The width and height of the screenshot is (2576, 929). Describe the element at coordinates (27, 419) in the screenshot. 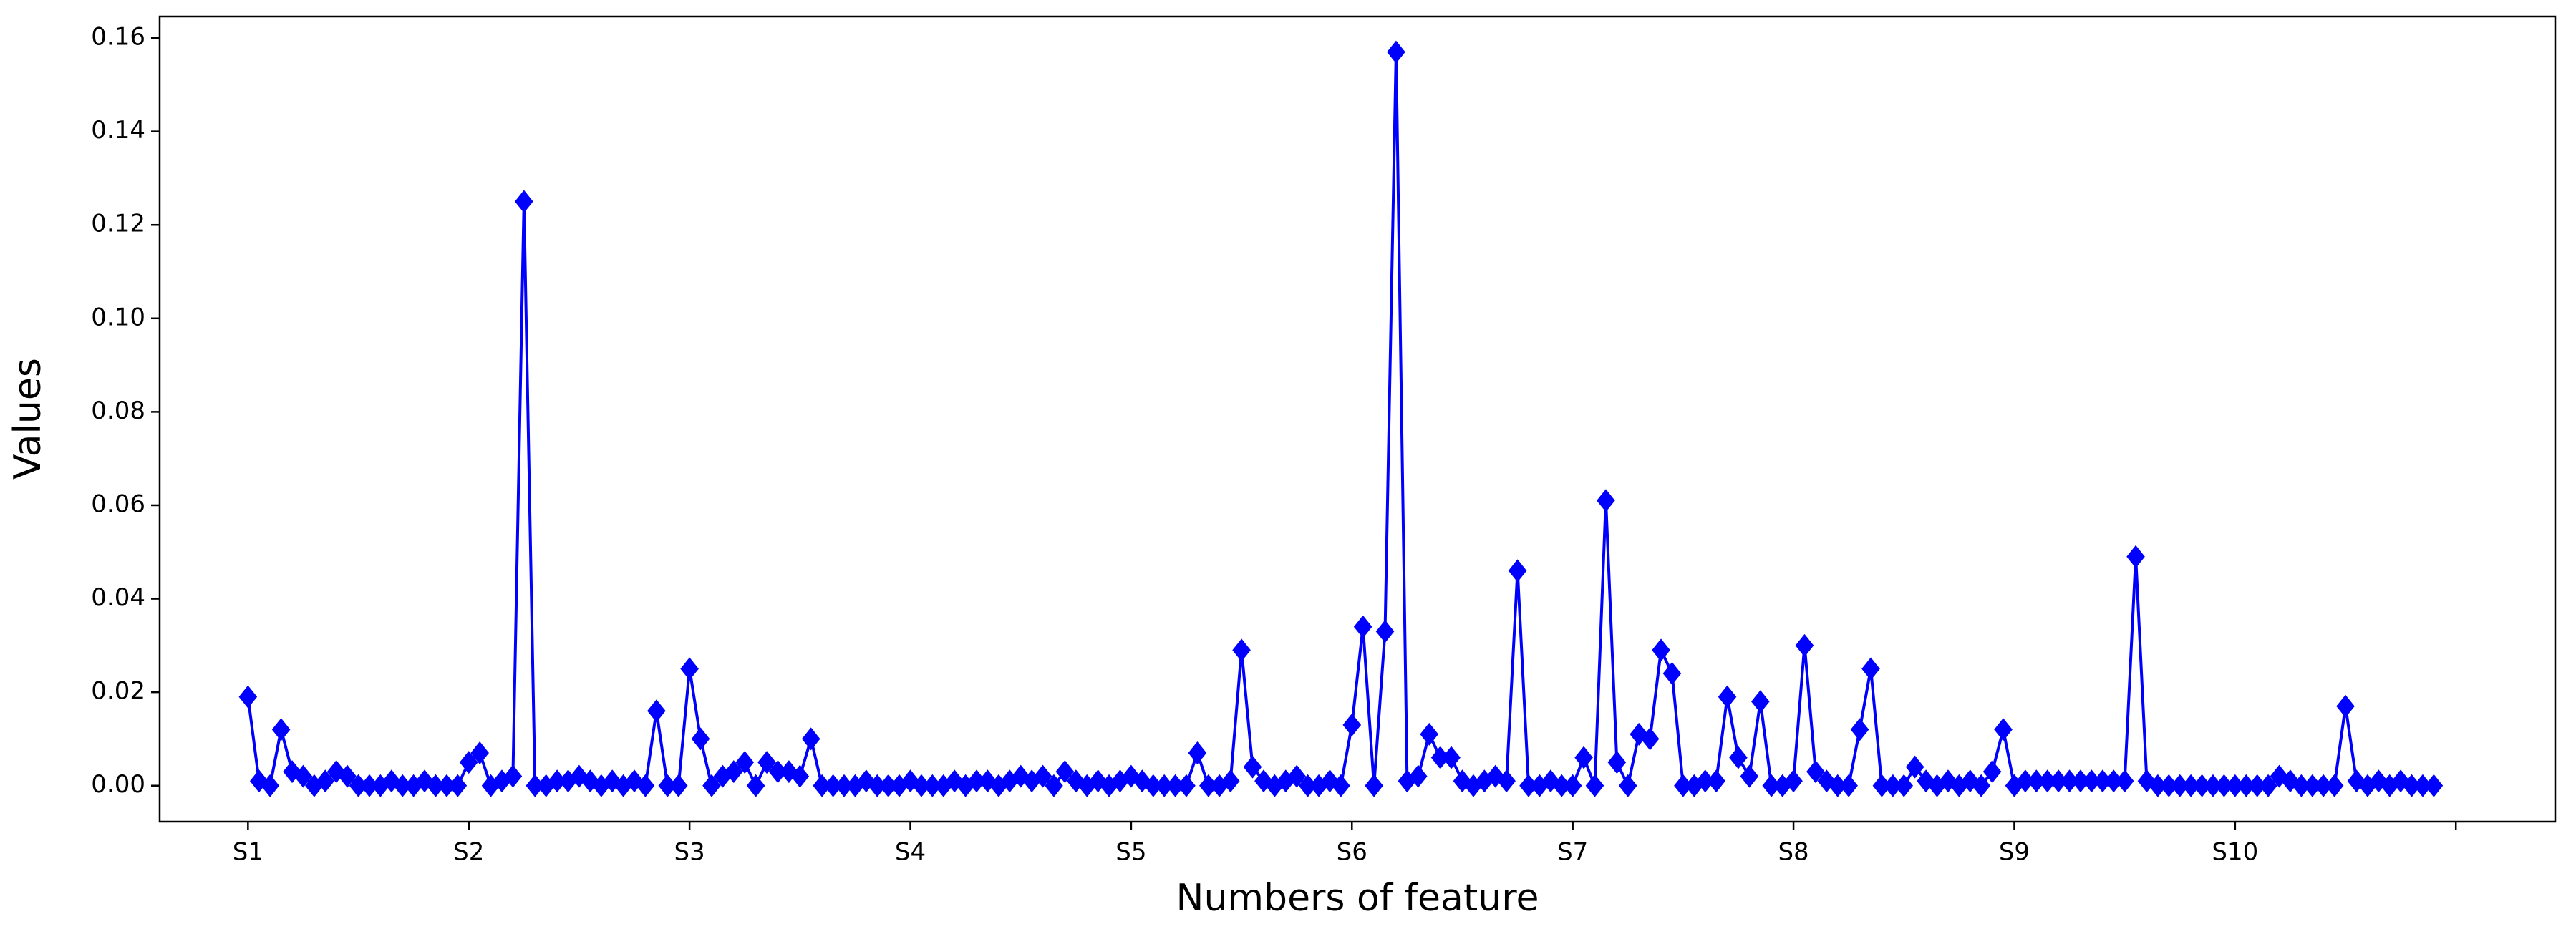

I see `y-axis-label: Values` at that location.